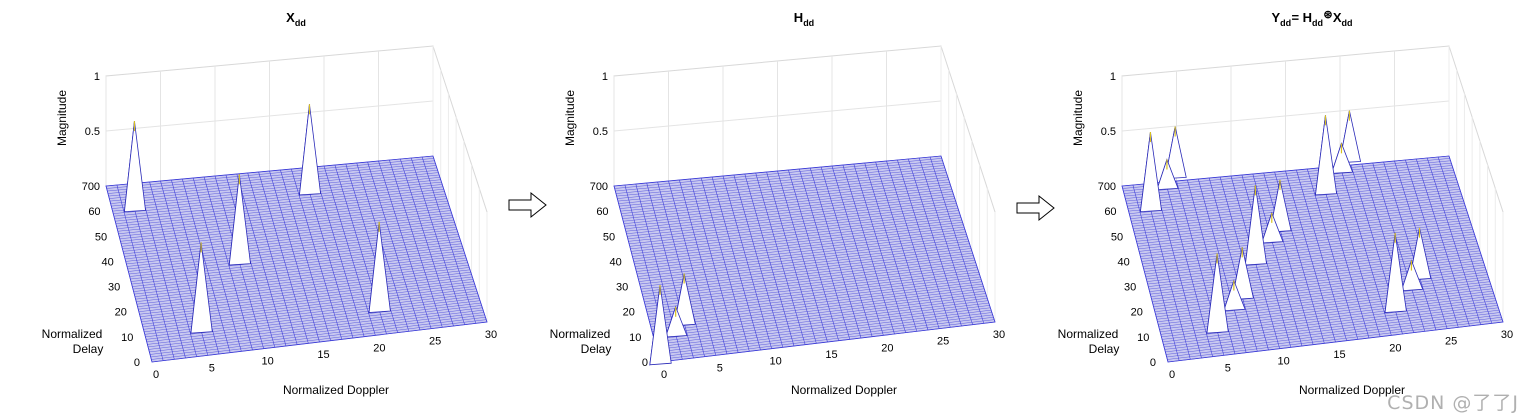 The width and height of the screenshot is (1525, 417). I want to click on z-tick-label: 0, so click(605, 187).